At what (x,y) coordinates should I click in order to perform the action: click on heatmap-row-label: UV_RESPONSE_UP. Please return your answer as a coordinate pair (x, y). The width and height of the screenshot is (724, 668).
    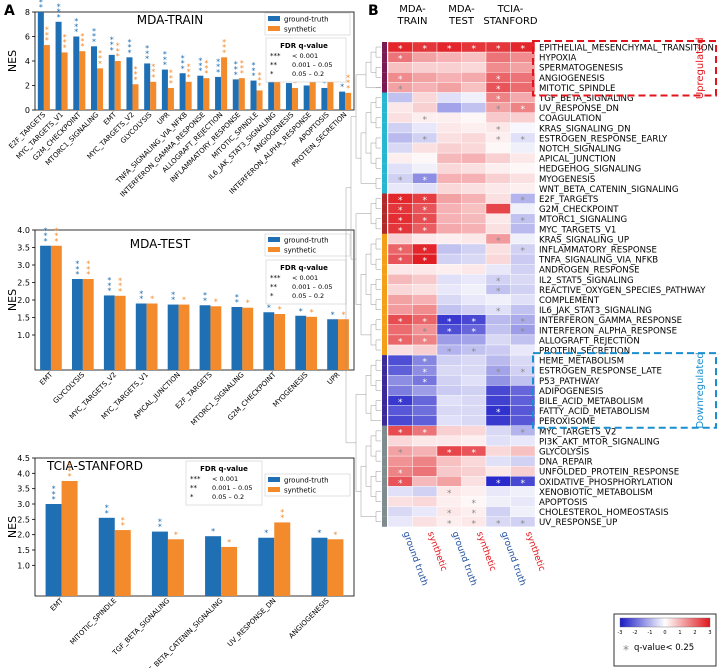
    Looking at the image, I should click on (578, 523).